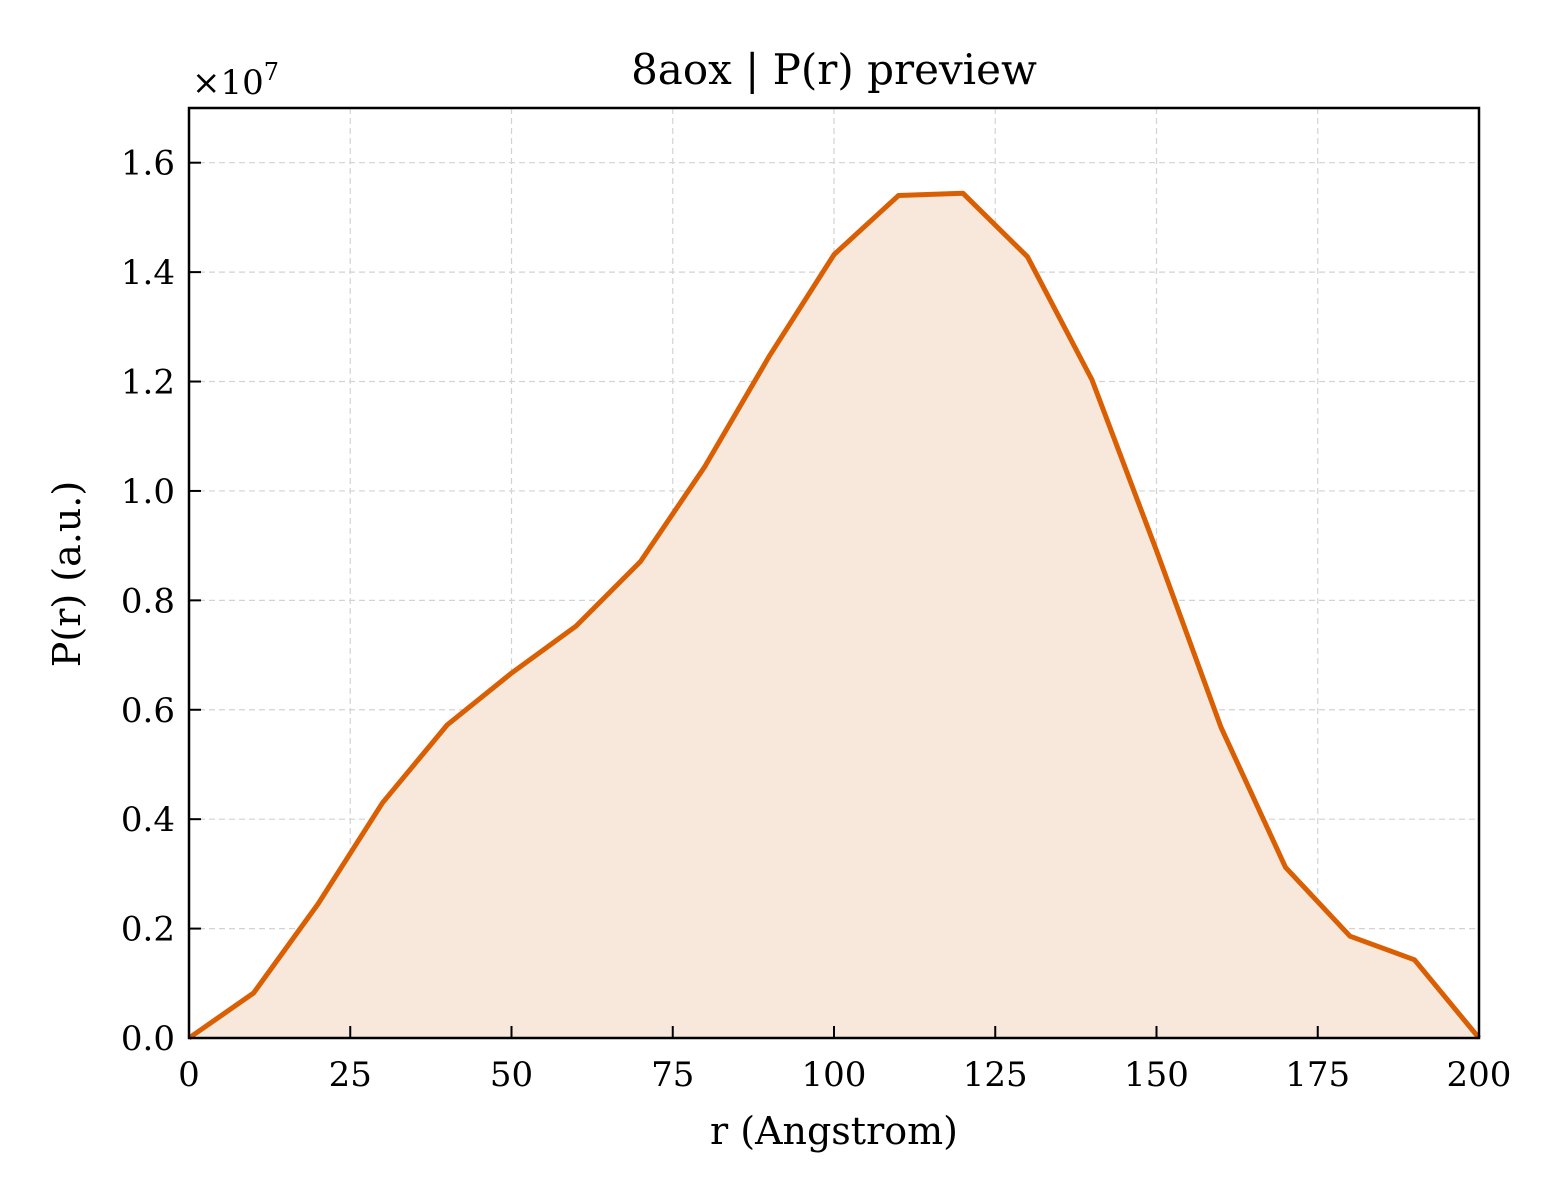 Image resolution: width=1560 pixels, height=1200 pixels. What do you see at coordinates (1156, 1075) in the screenshot?
I see `x-tick-label-6: 150` at bounding box center [1156, 1075].